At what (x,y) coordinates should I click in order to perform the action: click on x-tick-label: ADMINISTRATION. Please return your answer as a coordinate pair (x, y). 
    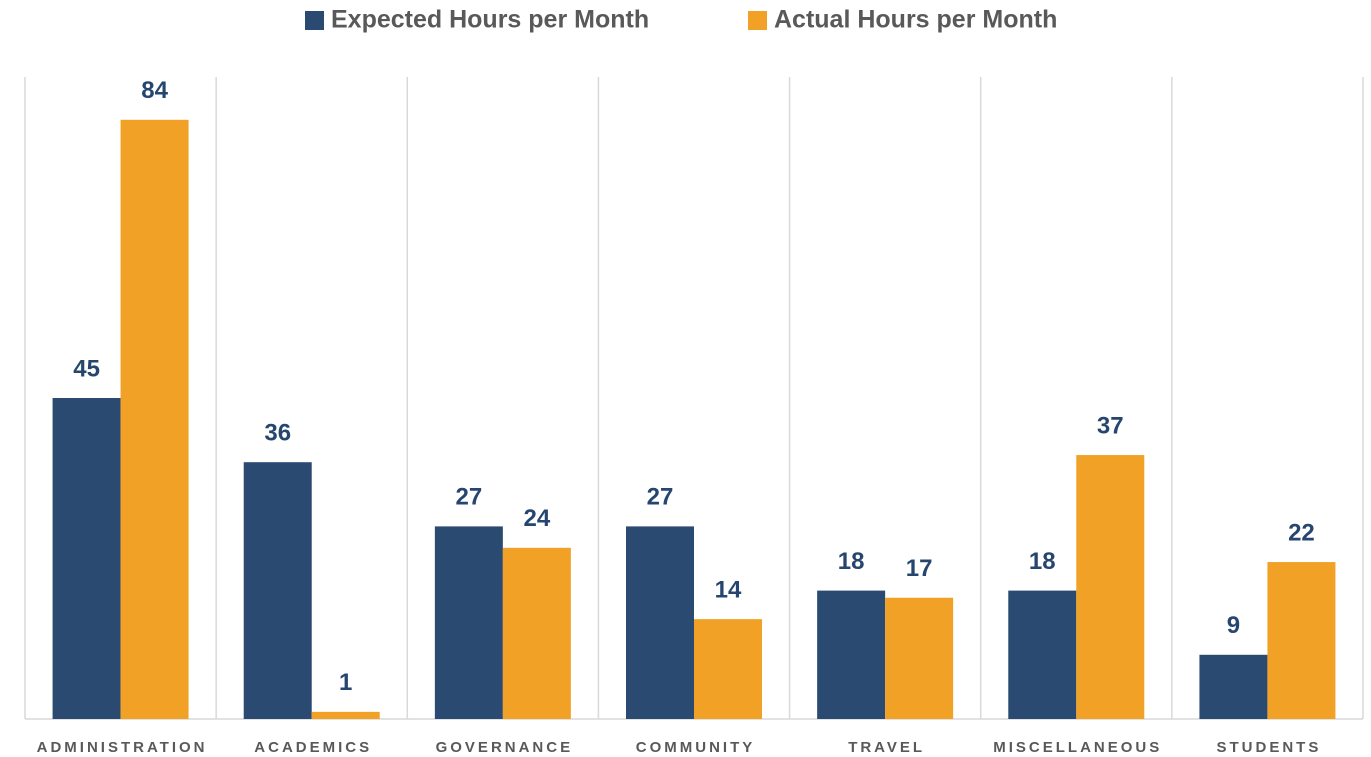
    Looking at the image, I should click on (122, 747).